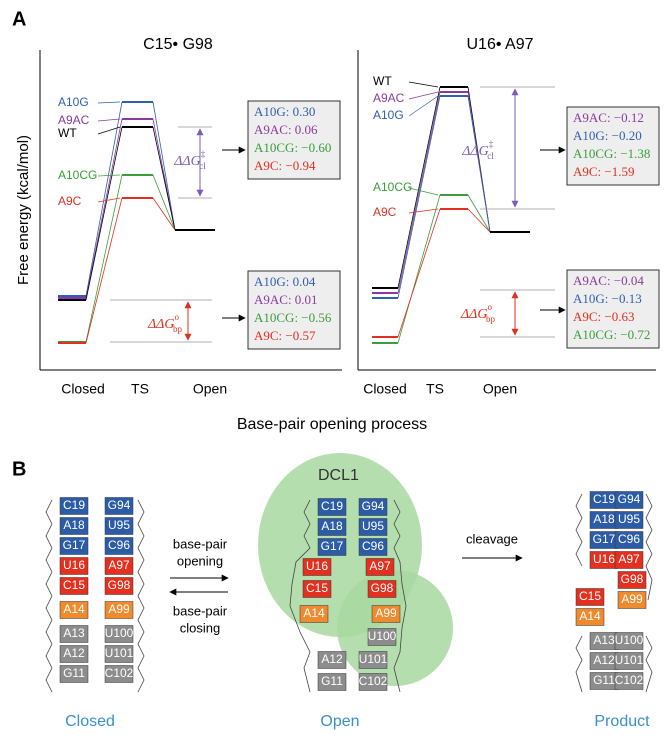 This screenshot has height=742, width=664. I want to click on nucleotide: C15, so click(590, 596).